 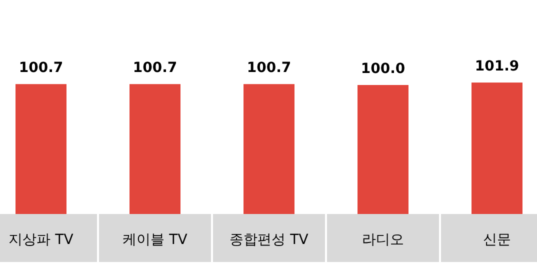 What do you see at coordinates (41, 240) in the screenshot?
I see `x-tick-label: 지상파 TV` at bounding box center [41, 240].